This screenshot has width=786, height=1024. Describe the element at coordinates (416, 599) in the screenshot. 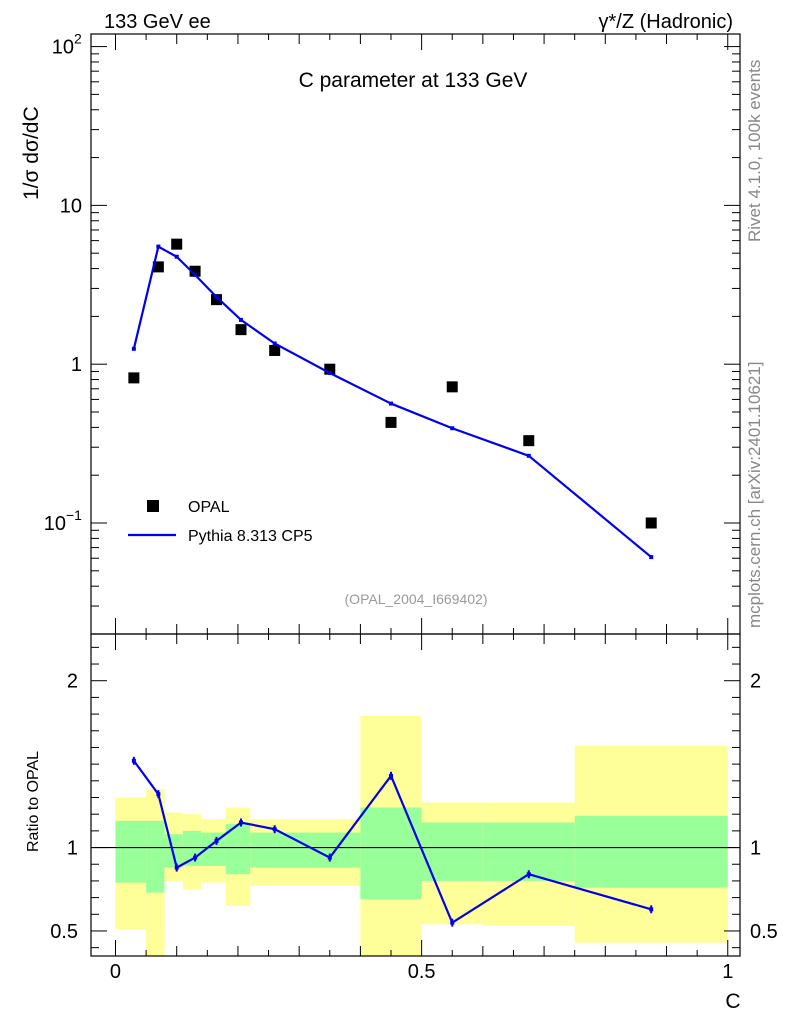

I see `analysis-reference: (OPAL_2004_I669402)` at that location.